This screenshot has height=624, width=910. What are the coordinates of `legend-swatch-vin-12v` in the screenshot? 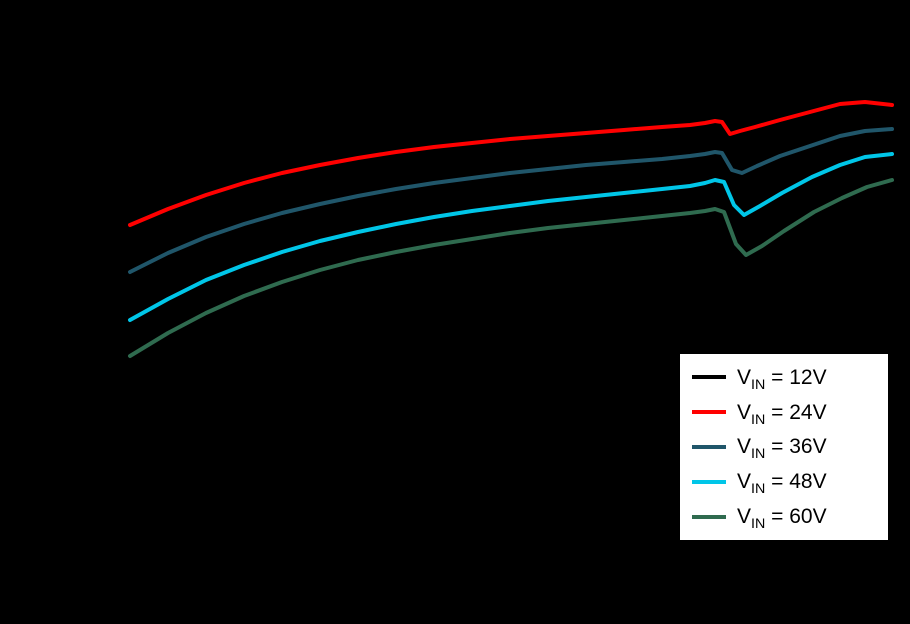 It's located at (709, 377).